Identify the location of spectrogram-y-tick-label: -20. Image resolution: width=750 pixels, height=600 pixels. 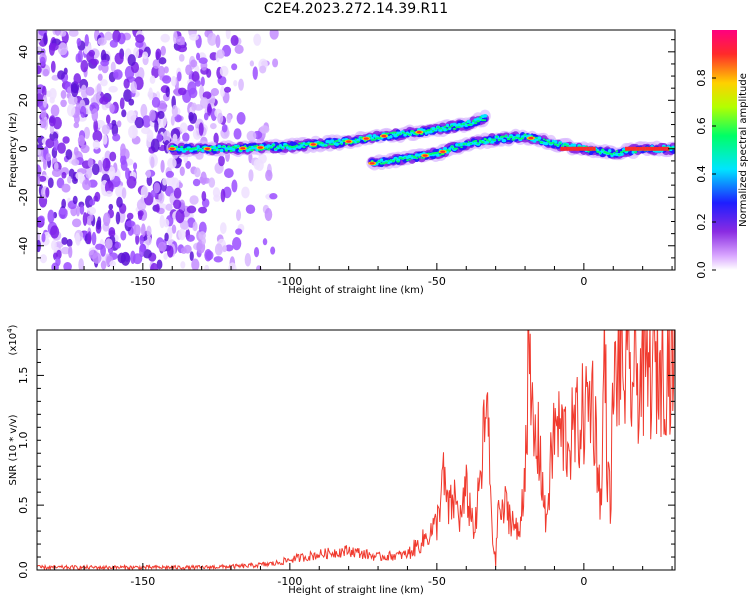
(23, 197).